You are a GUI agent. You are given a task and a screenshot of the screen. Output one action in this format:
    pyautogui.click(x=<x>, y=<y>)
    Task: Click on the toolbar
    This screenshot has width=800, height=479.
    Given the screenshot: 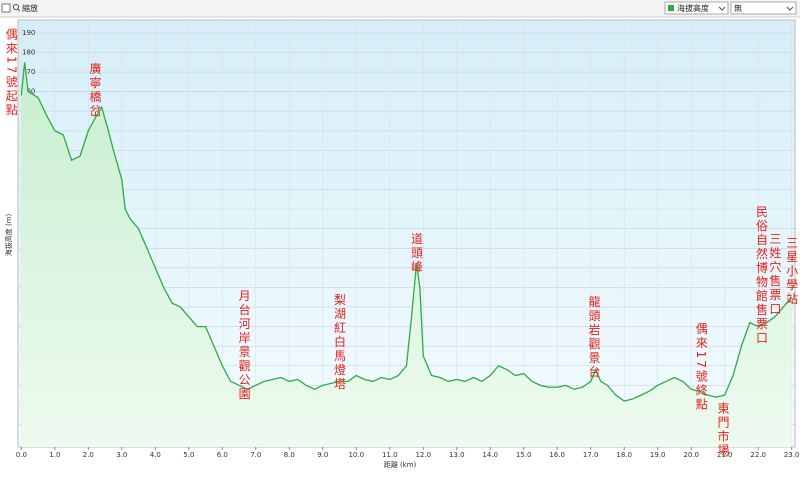 What is the action you would take?
    pyautogui.click(x=400, y=8)
    